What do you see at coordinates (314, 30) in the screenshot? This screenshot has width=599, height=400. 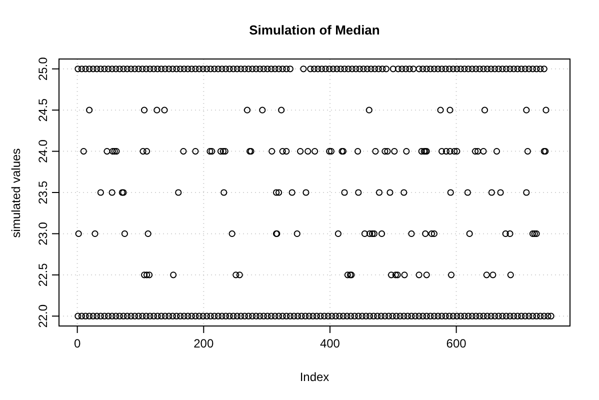 I see `chart-title: Simulation of Median` at bounding box center [314, 30].